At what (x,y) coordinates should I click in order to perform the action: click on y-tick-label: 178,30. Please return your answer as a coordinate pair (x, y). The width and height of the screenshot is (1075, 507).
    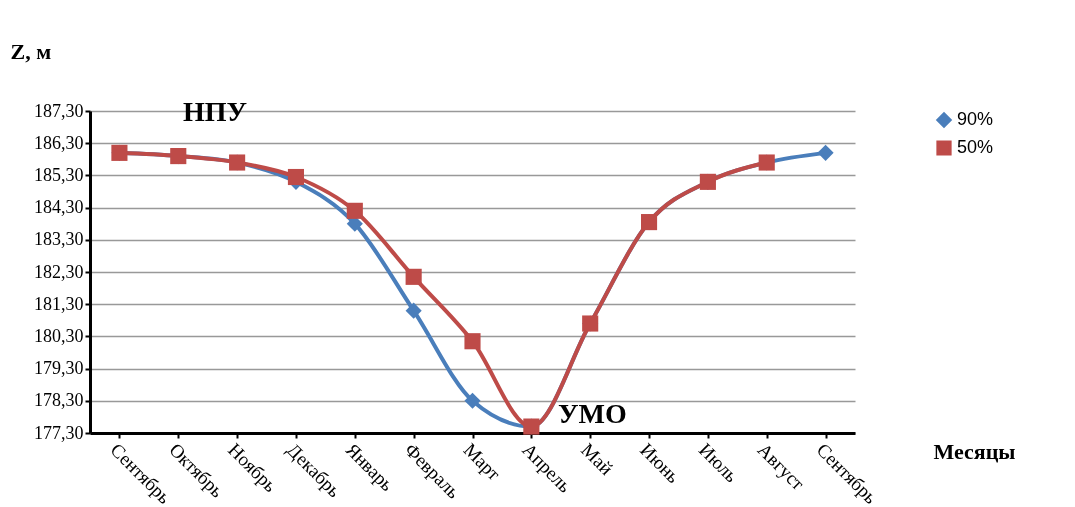
    Looking at the image, I should click on (59, 400).